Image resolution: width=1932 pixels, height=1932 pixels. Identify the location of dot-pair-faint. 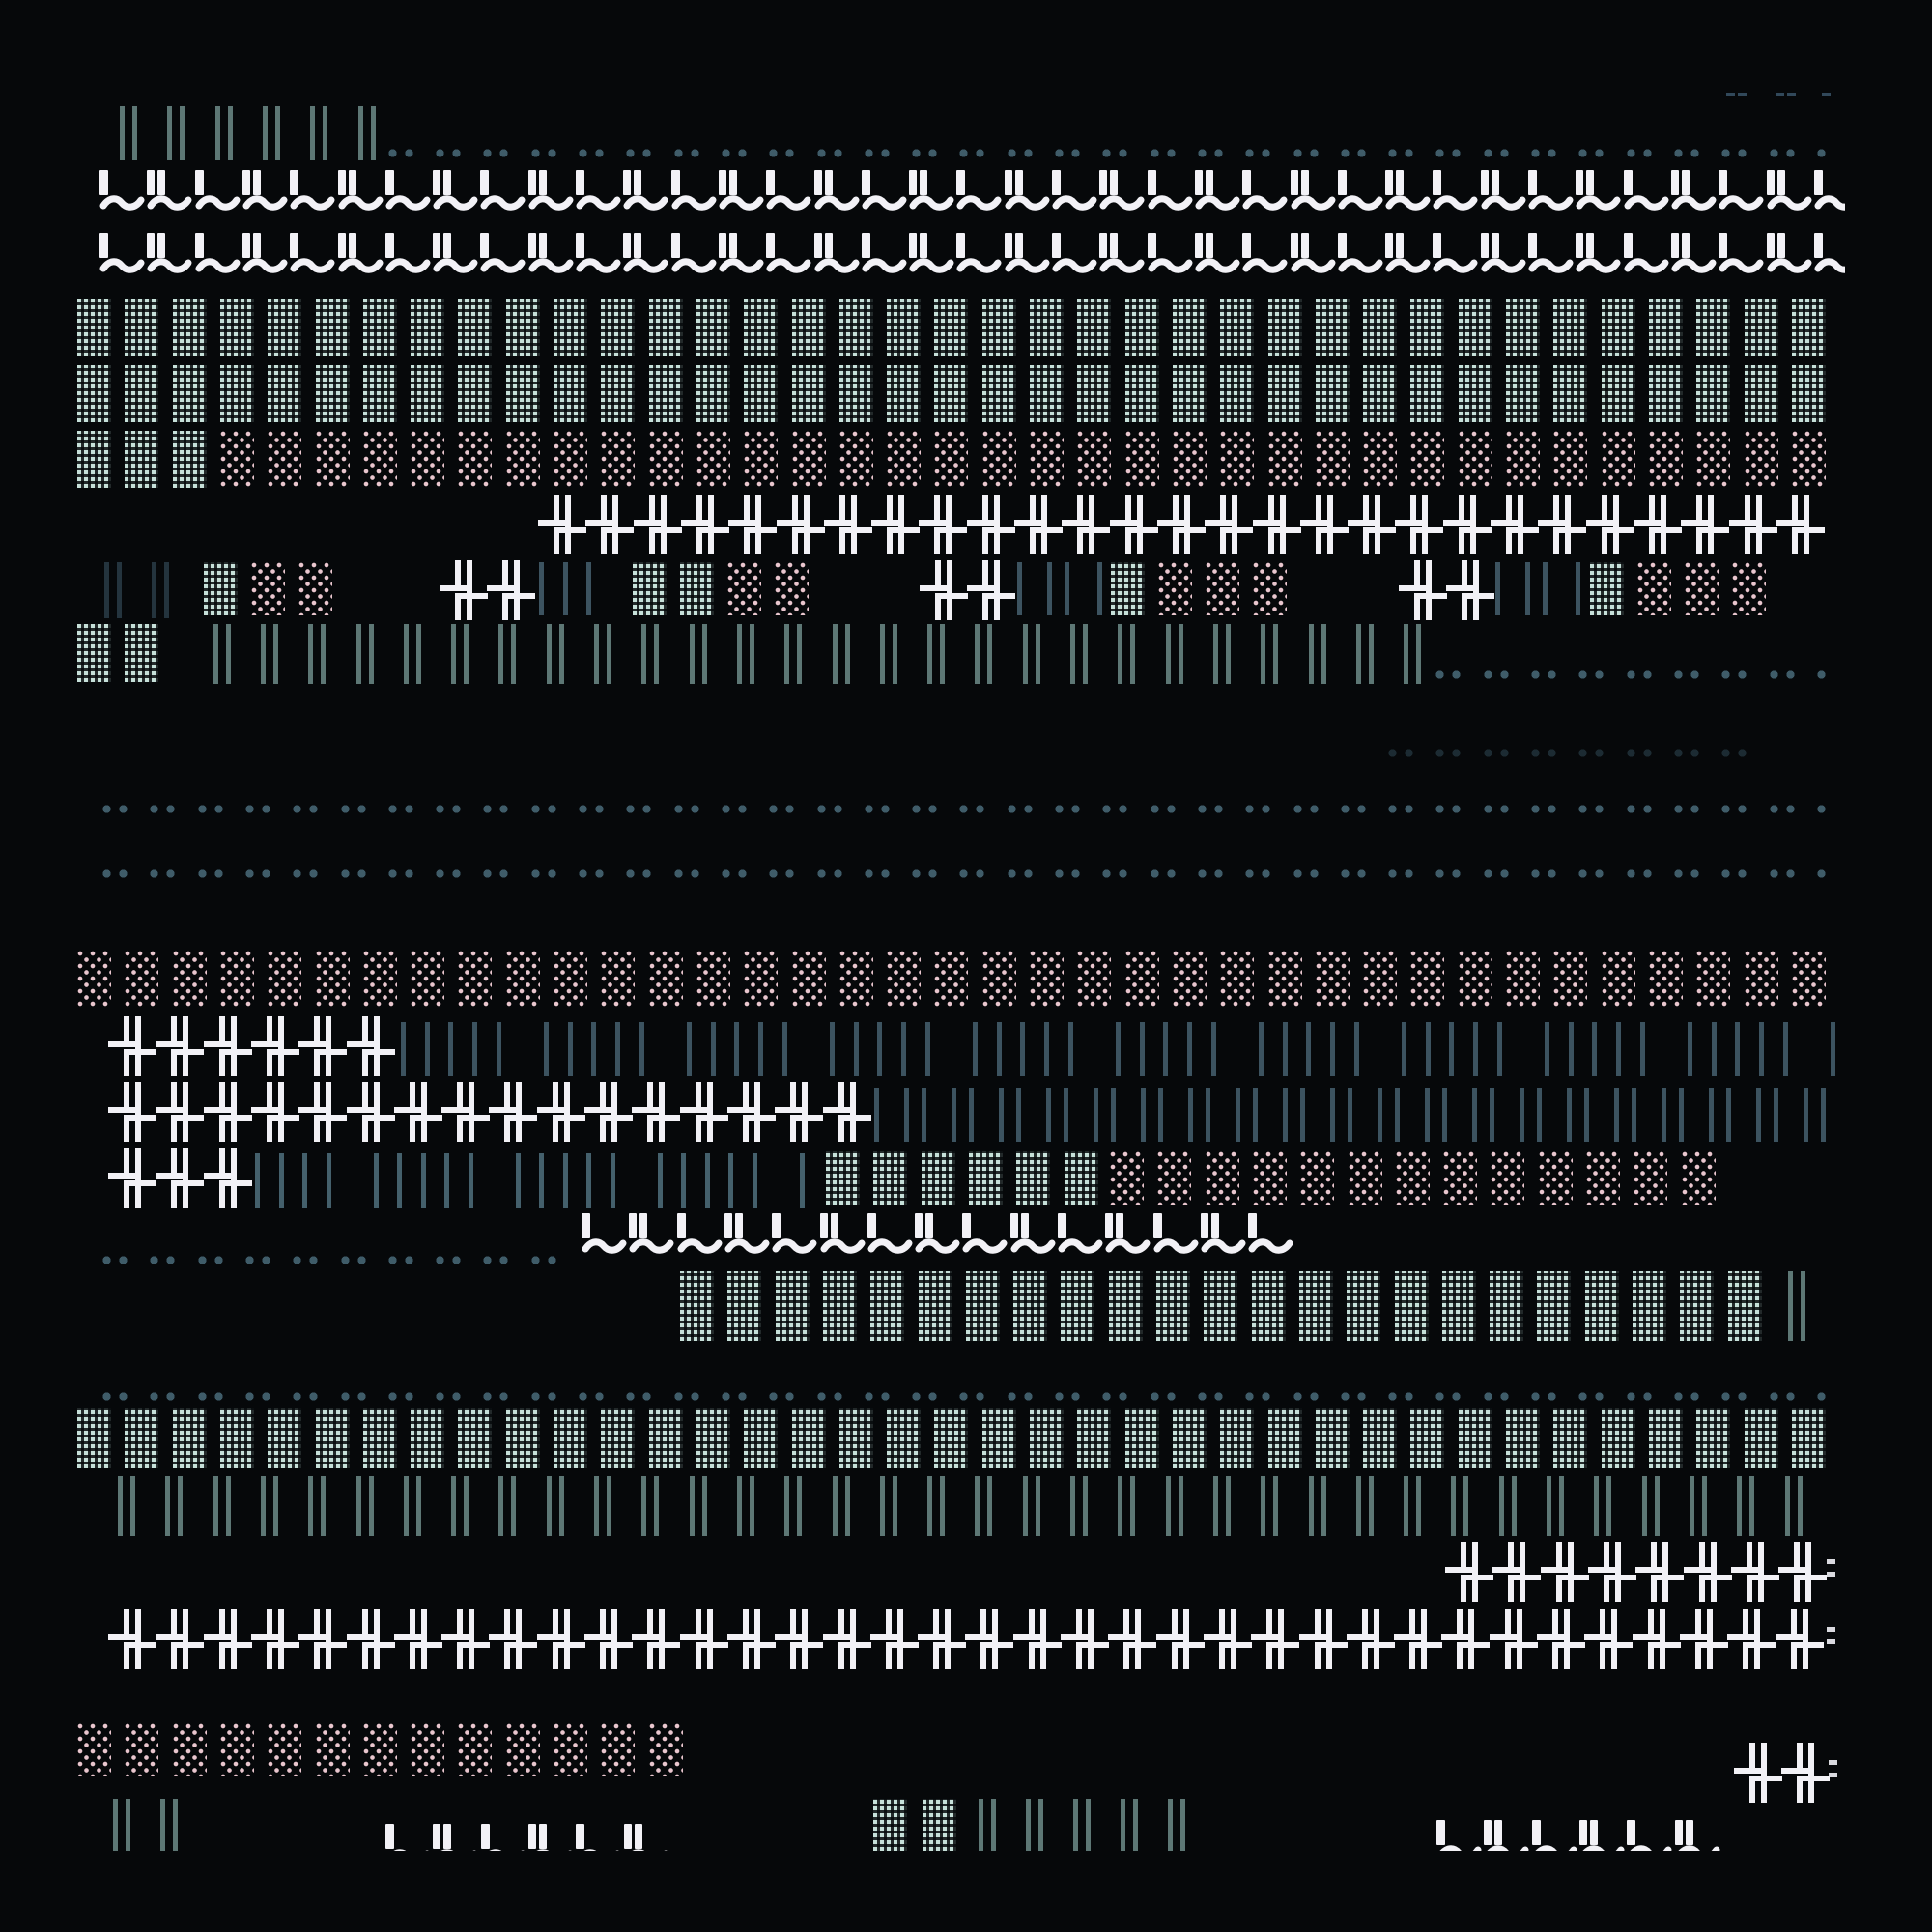
(1639, 753).